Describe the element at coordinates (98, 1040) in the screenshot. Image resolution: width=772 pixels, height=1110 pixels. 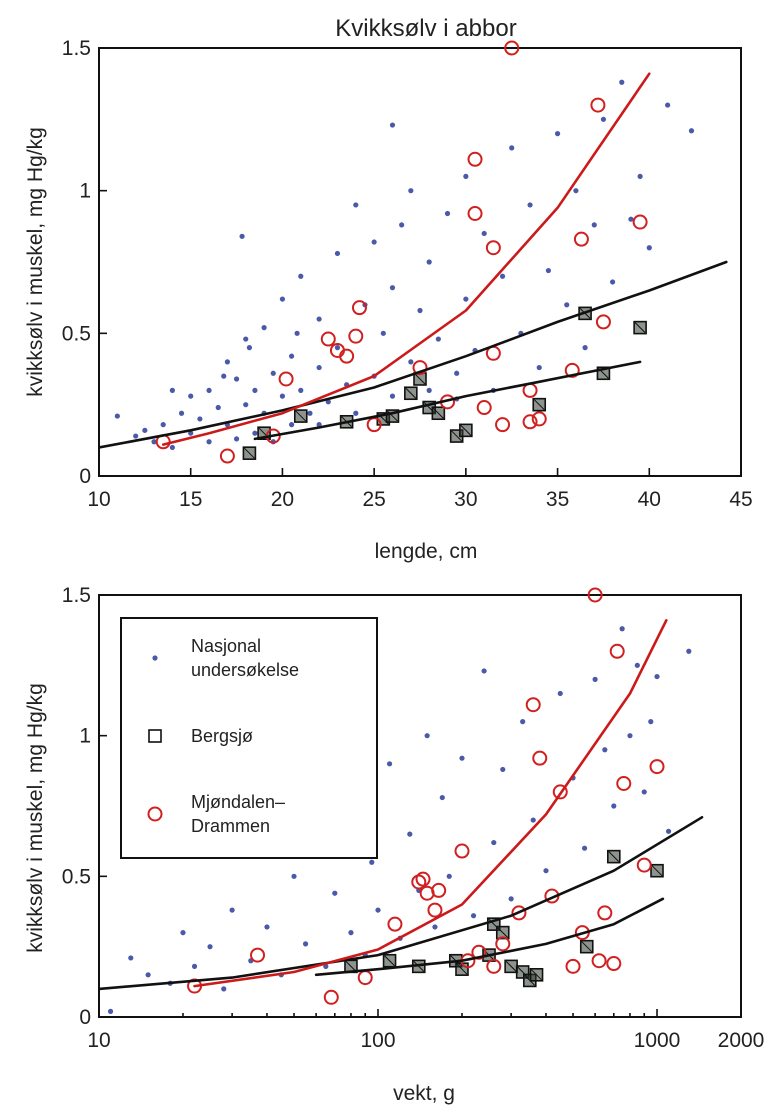
I see `x-tick-label: 10` at that location.